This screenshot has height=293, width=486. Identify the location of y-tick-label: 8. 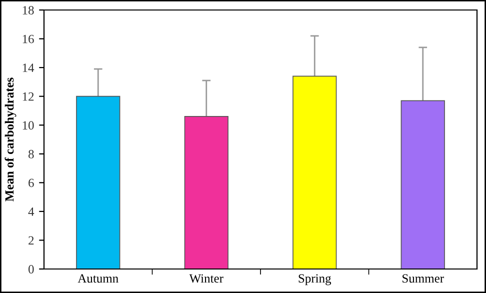
(31, 154).